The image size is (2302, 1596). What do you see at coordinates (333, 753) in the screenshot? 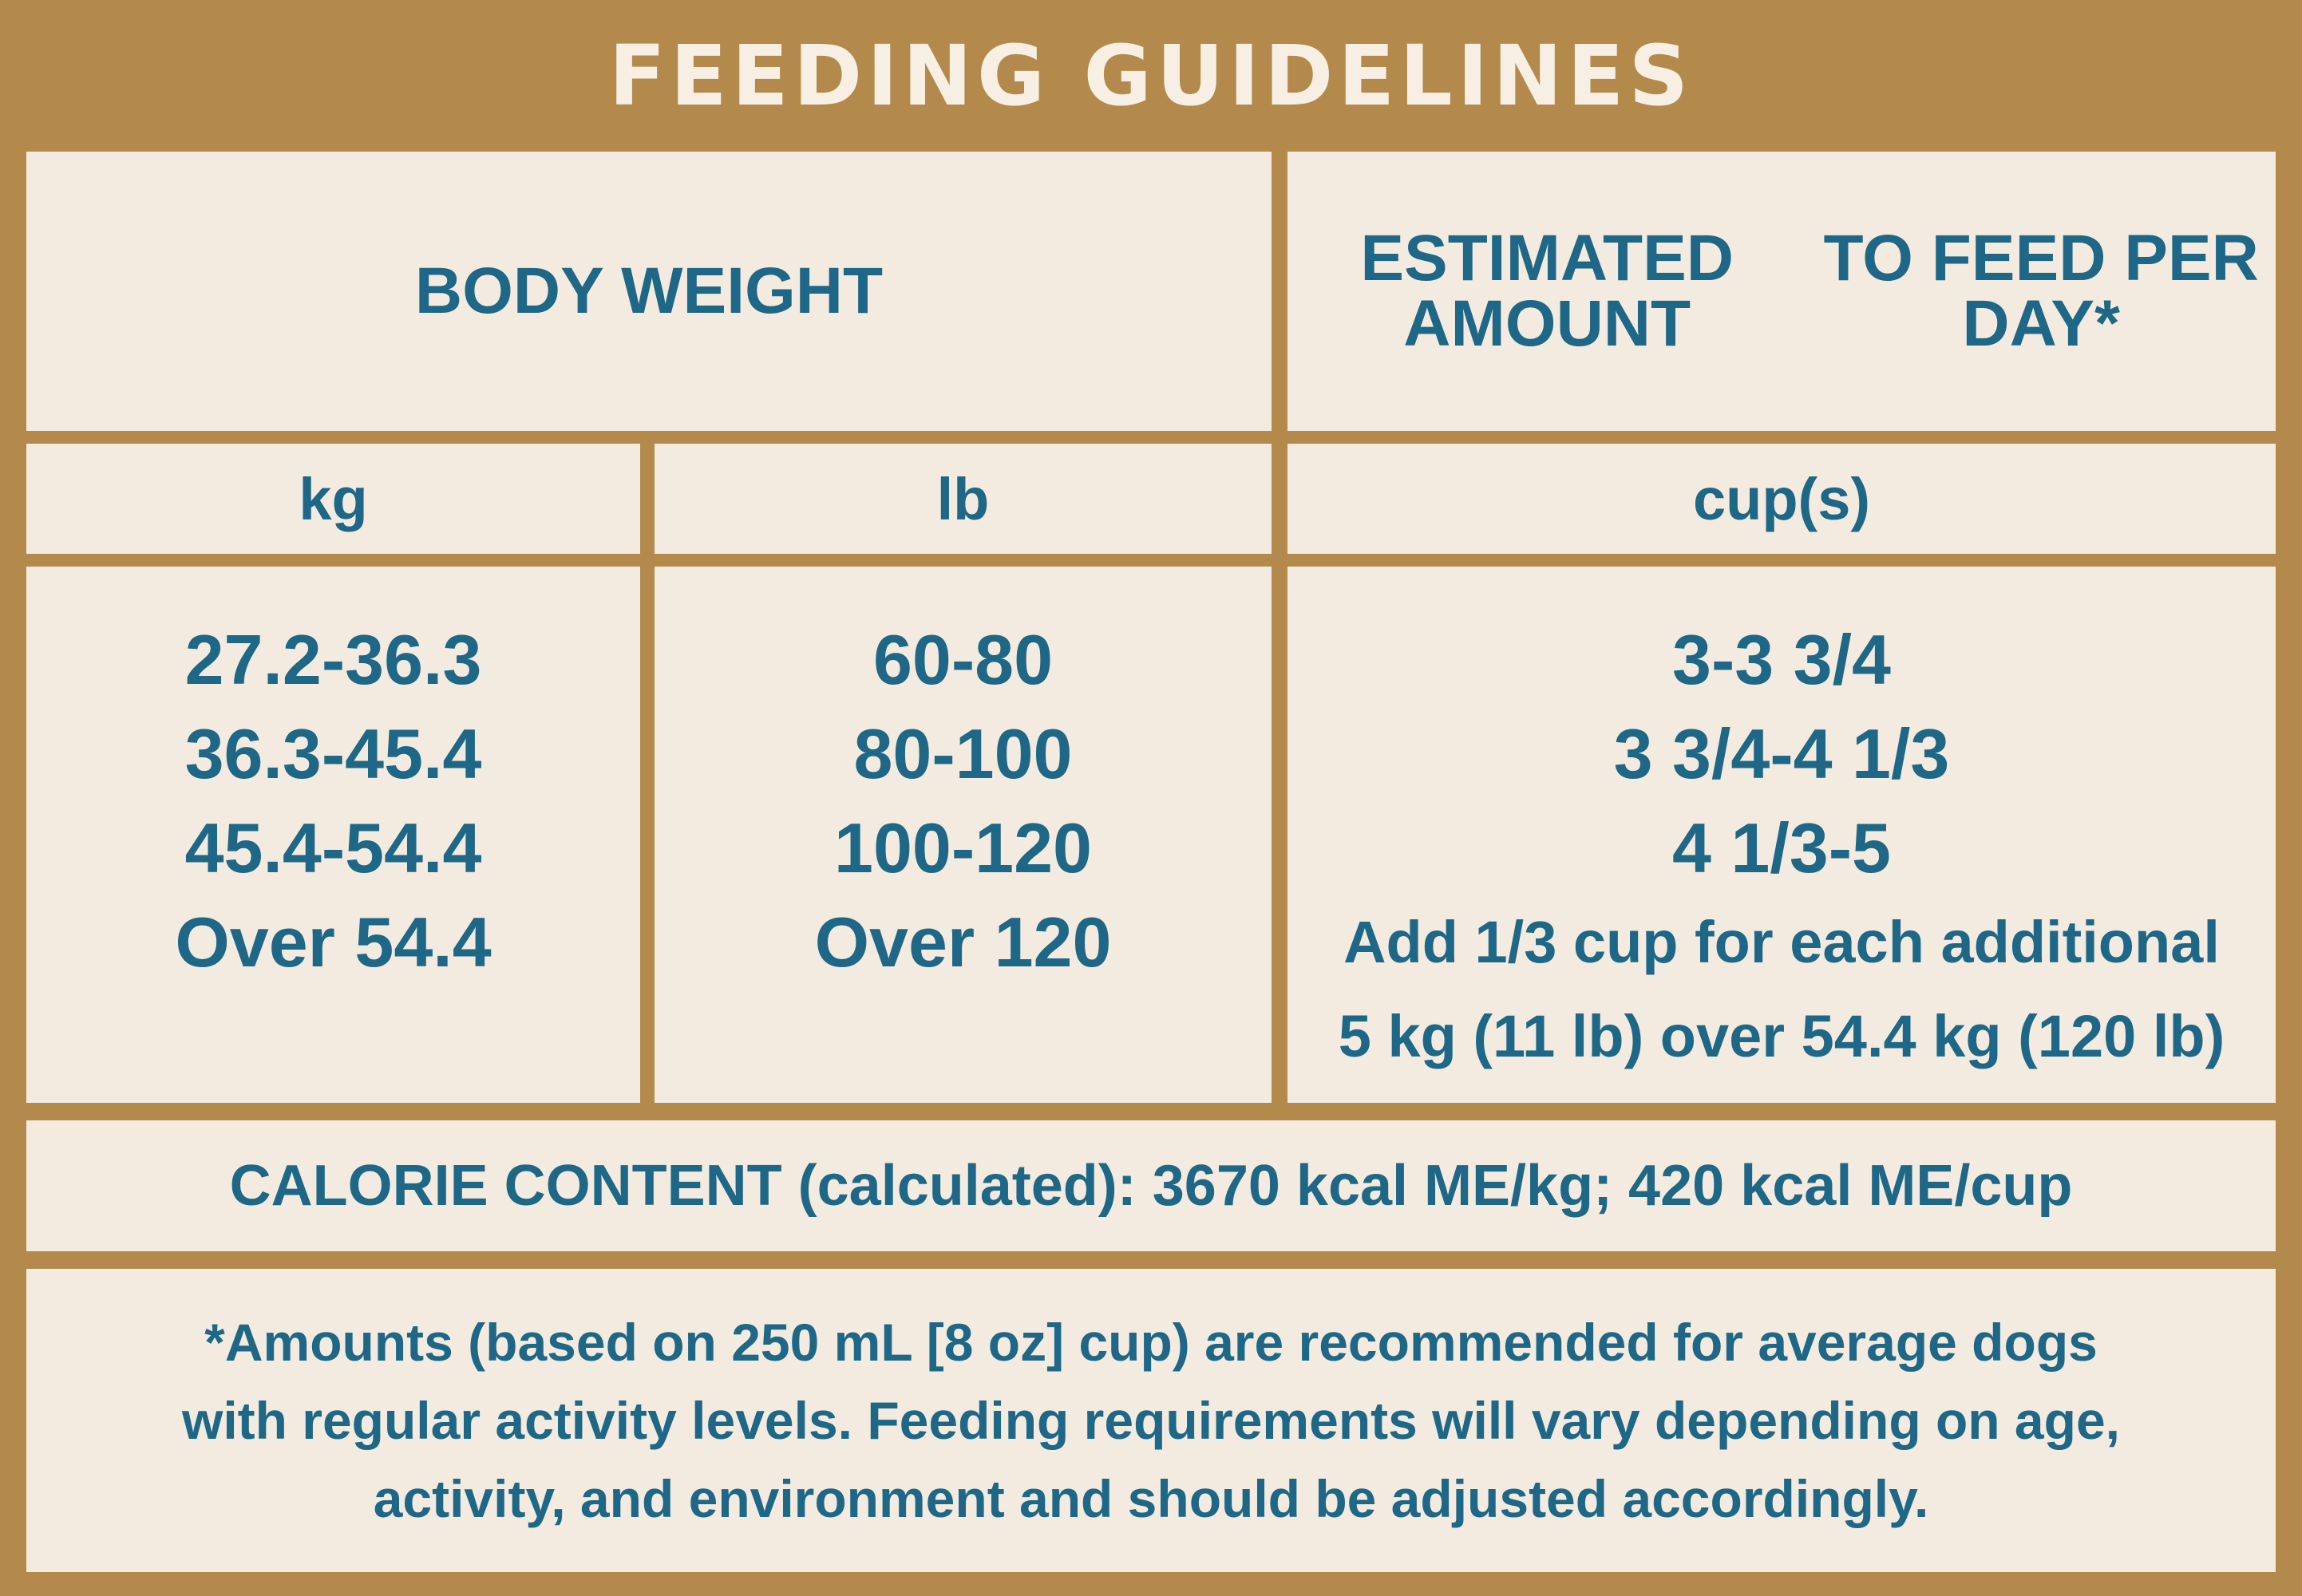
I see `kg-value: 36.3-45.4` at bounding box center [333, 753].